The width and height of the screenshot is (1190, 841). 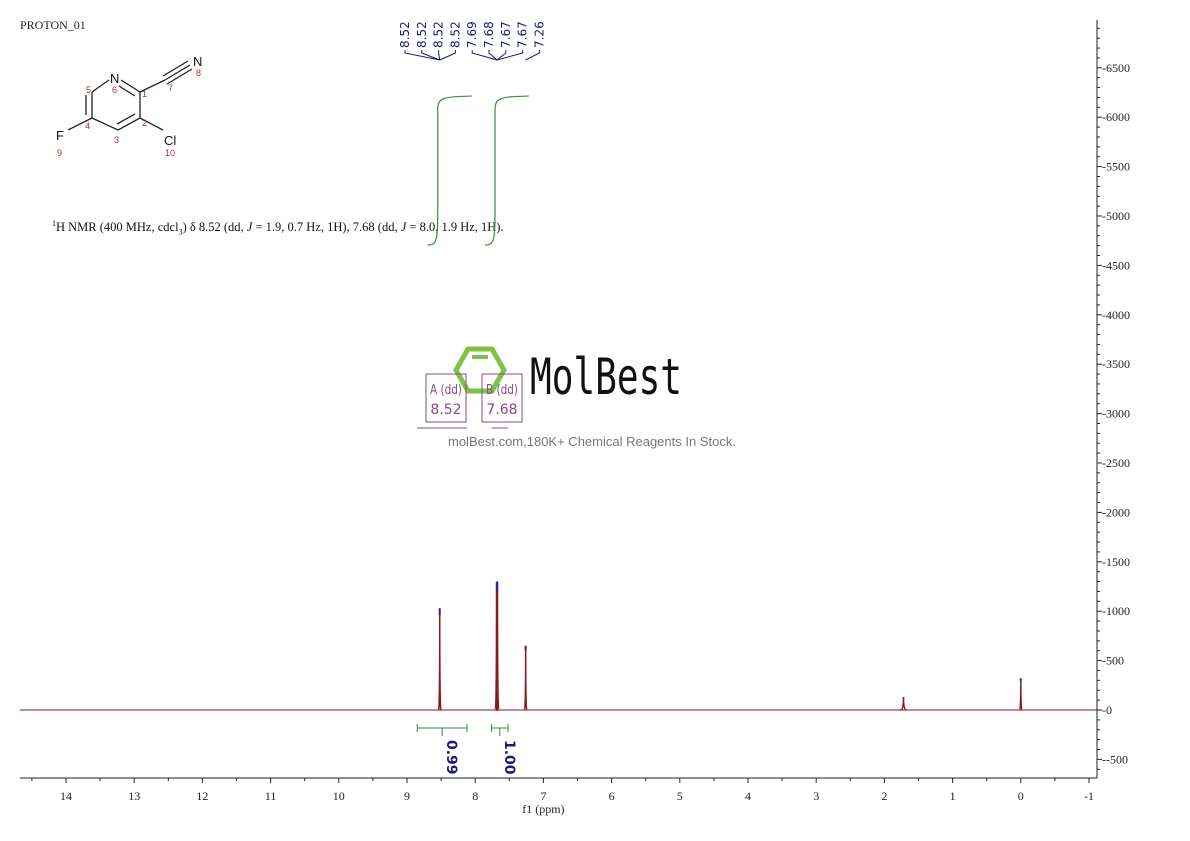 I want to click on y-tick-label: -500, so click(x=1113, y=661).